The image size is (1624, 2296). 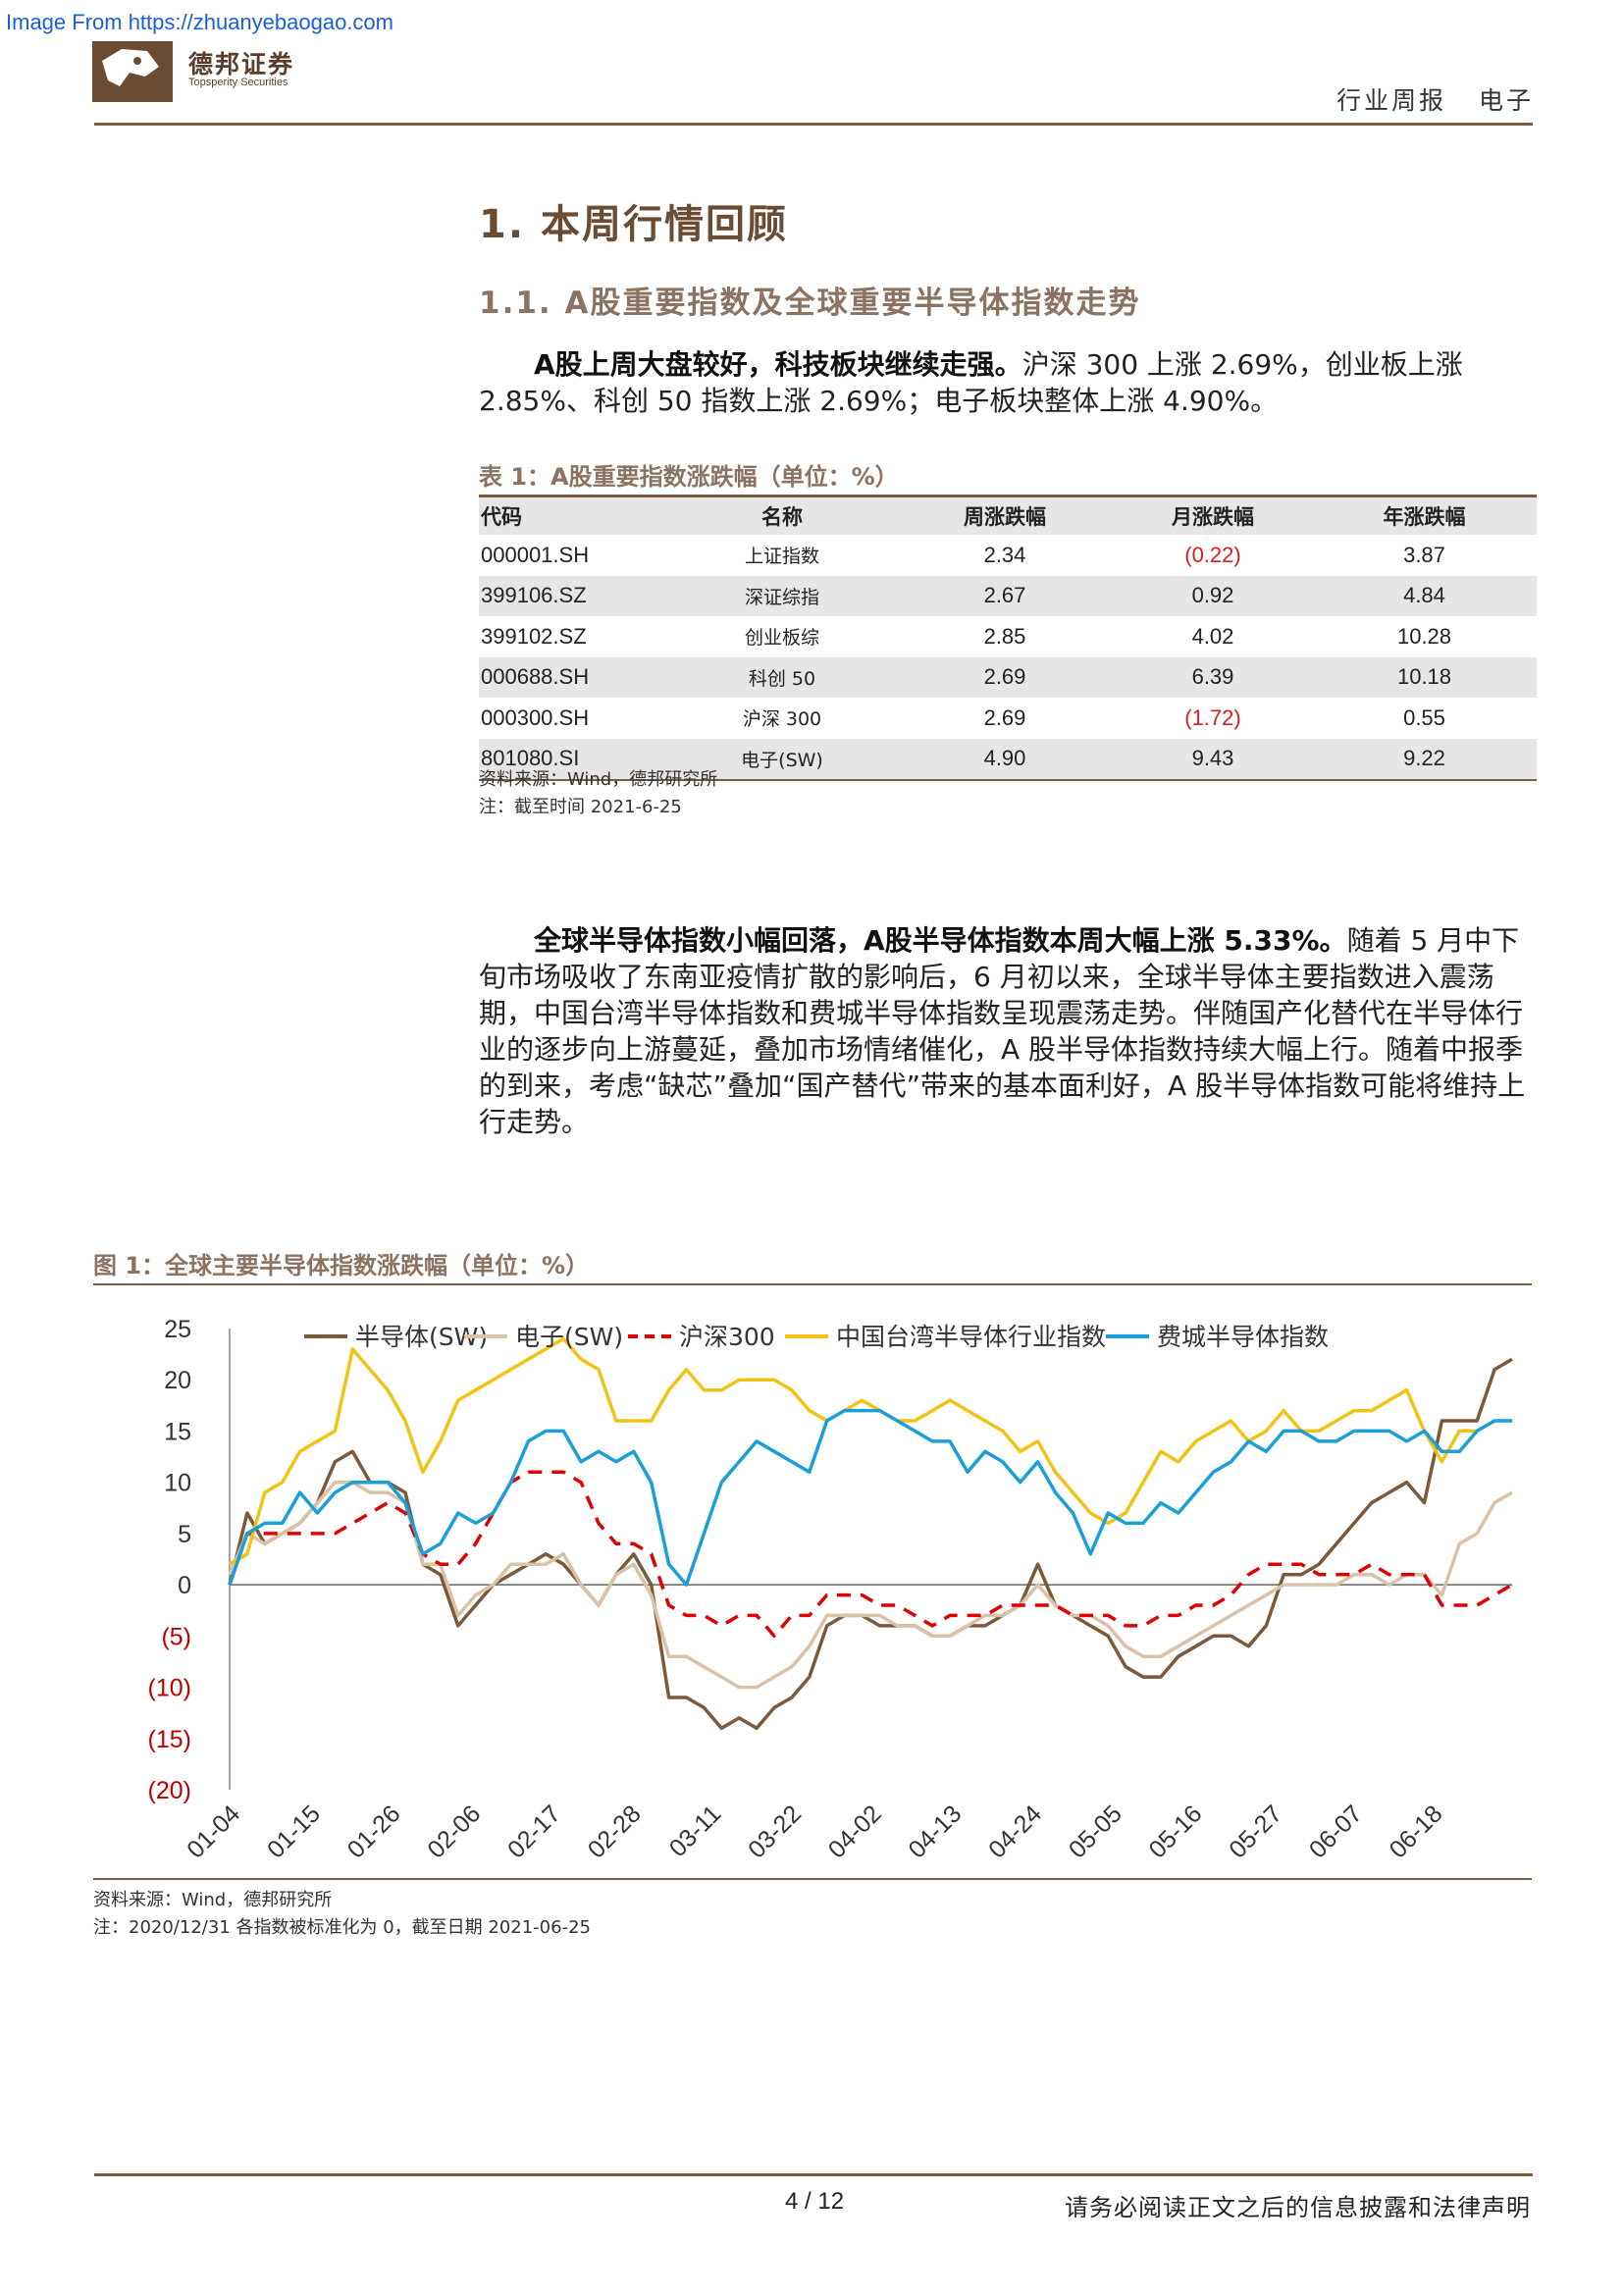 I want to click on col-name: 名称, so click(x=782, y=515).